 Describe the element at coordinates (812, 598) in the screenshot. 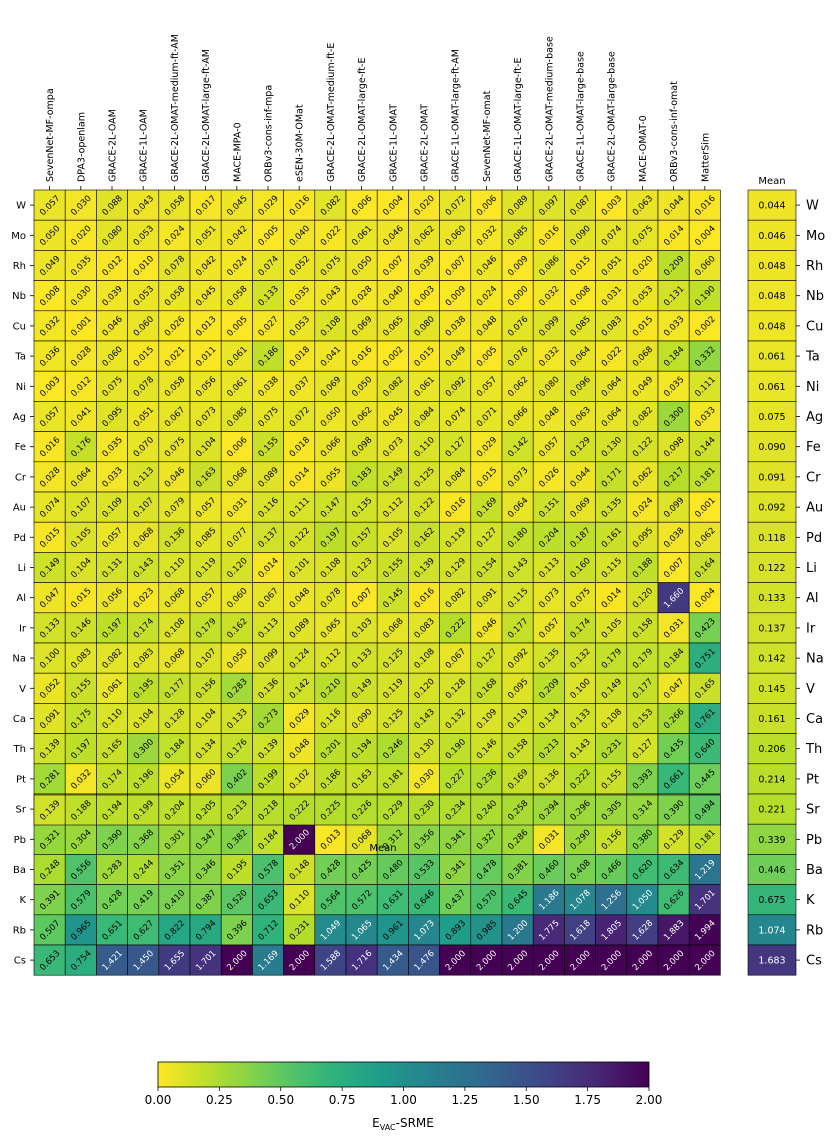

I see `element-label-right: Al` at that location.